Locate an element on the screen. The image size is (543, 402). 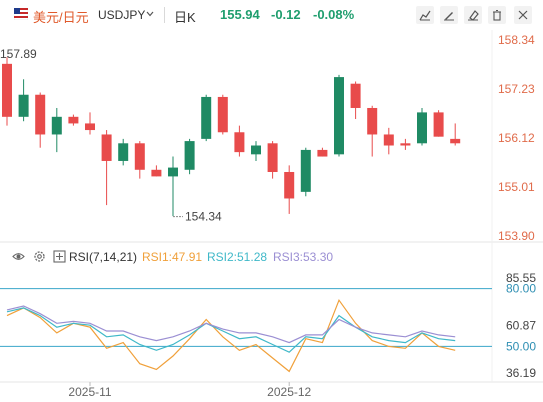
rsi-axis-tick: 80.00 is located at coordinates (521, 289).